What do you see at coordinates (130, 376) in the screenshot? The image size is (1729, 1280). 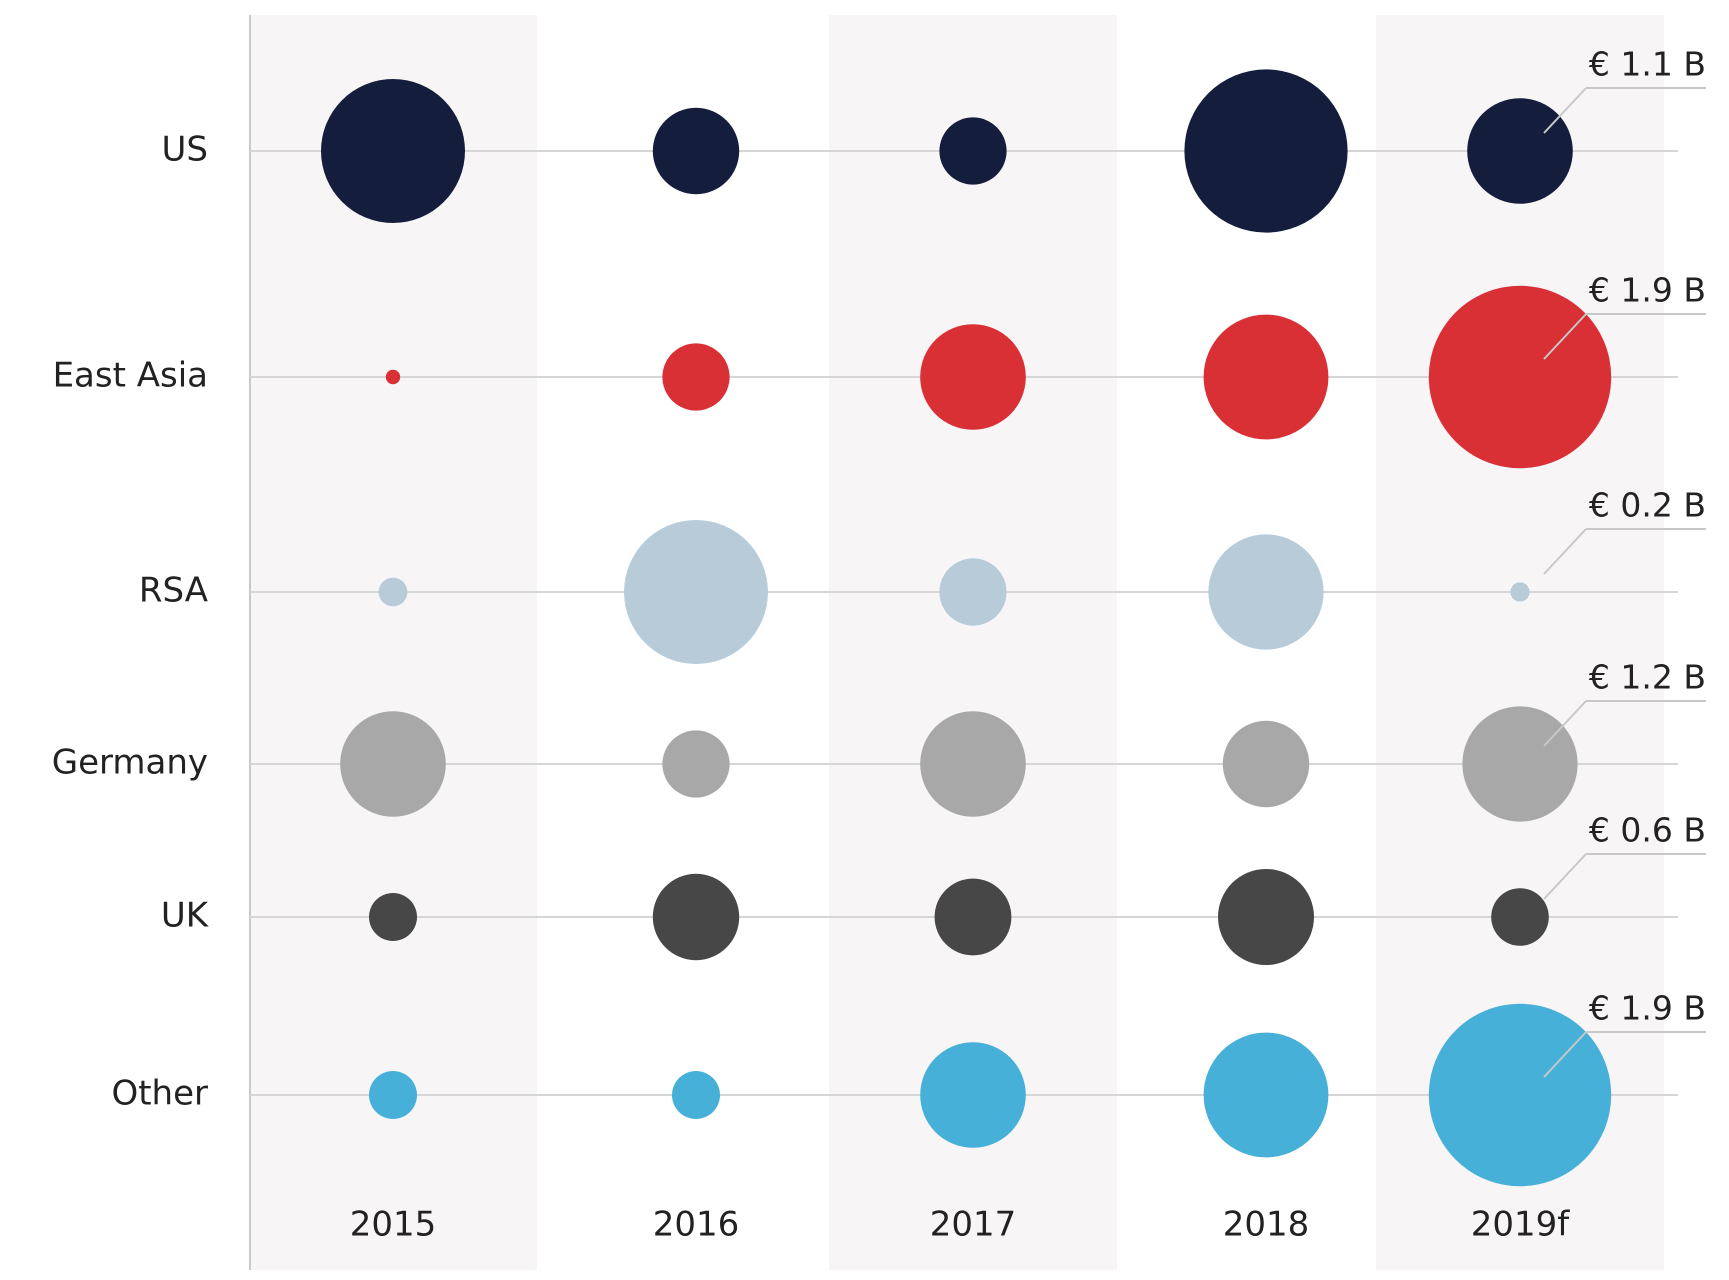 I see `row-label: East Asia` at bounding box center [130, 376].